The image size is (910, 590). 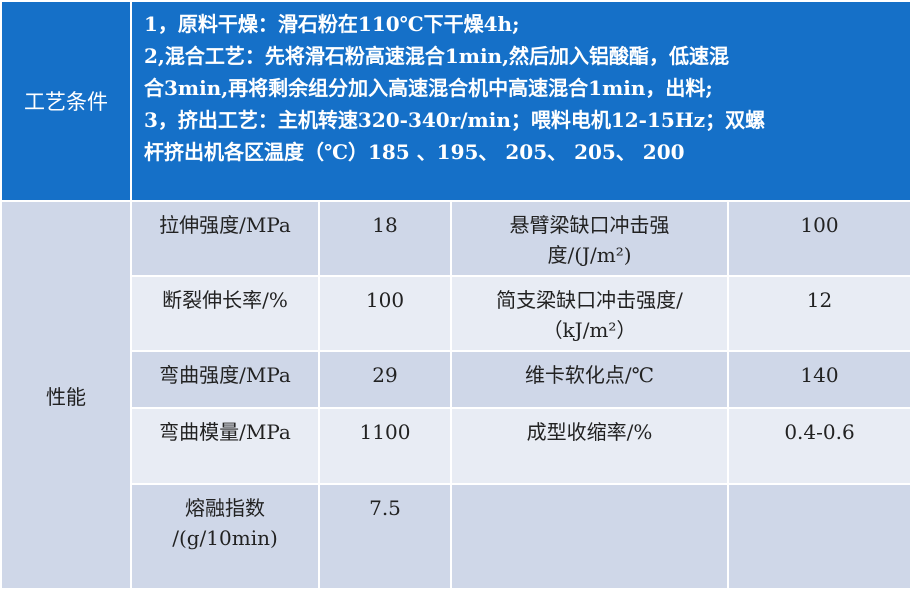 I want to click on condition-line: 1，原料干燥：滑石粉在110℃下干燥4h;, so click(x=332, y=24).